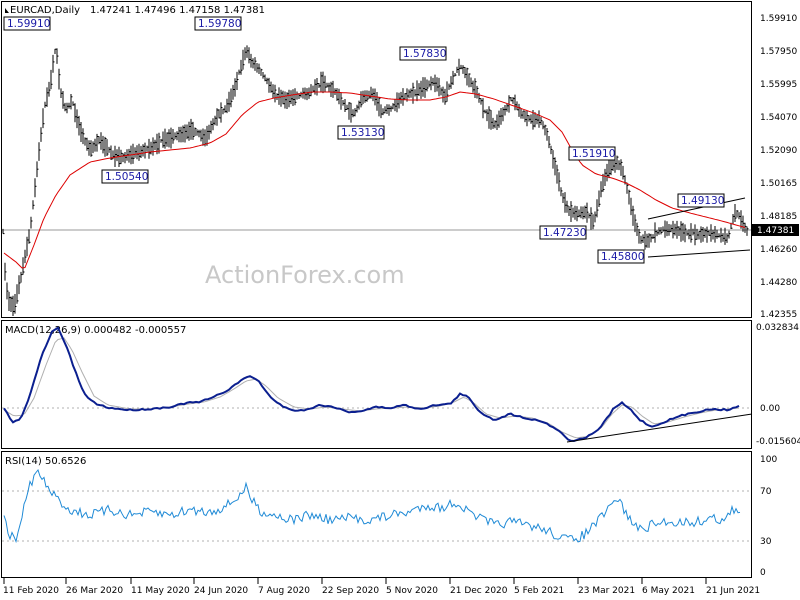  Describe the element at coordinates (778, 19) in the screenshot. I see `price-tick: 1.59910` at that location.